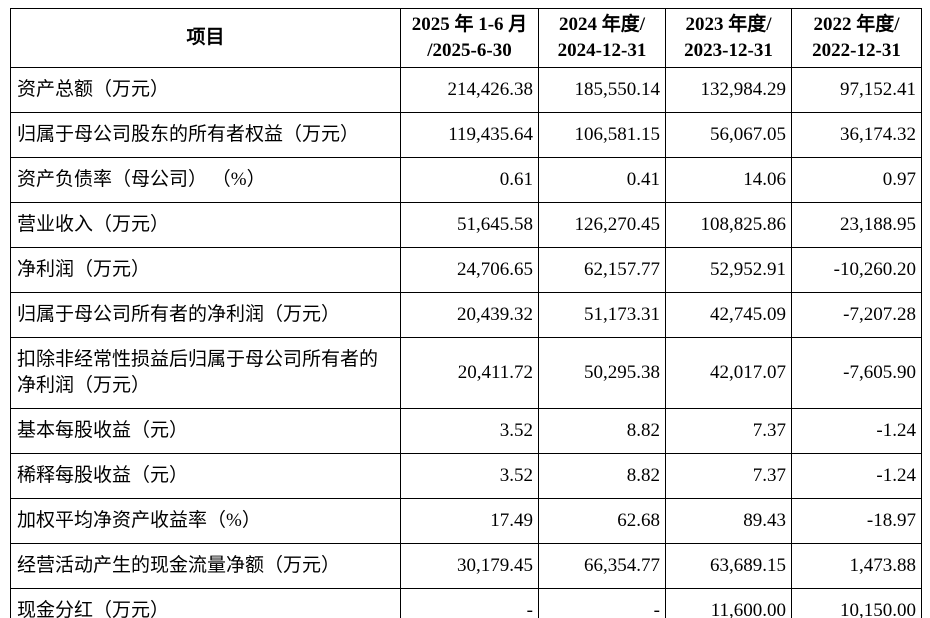 This screenshot has height=618, width=930. What do you see at coordinates (469, 180) in the screenshot?
I see `table-cell: 0.61` at bounding box center [469, 180].